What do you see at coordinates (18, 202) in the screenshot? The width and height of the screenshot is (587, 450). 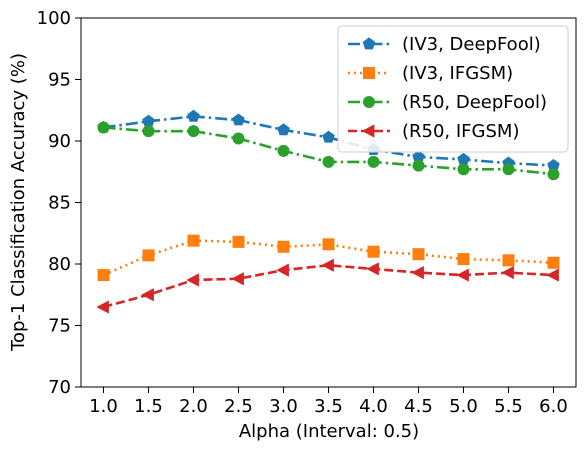 I see `y-axis-label: Top-1 Classification Accuracy (%)` at bounding box center [18, 202].